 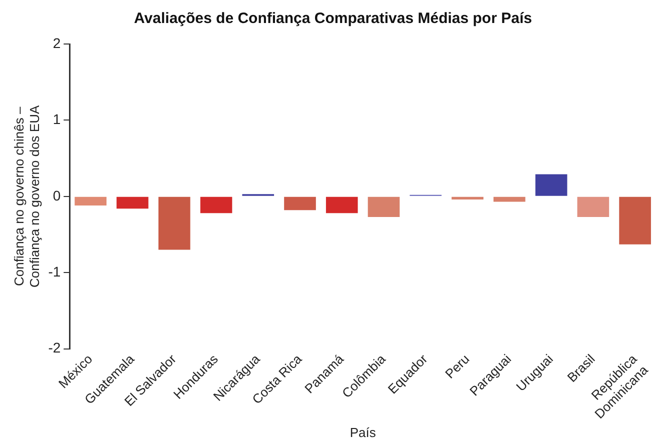 I want to click on y-axis-title: Confiança no governo chinês – Confiança no governo dos EUA, so click(x=26, y=196).